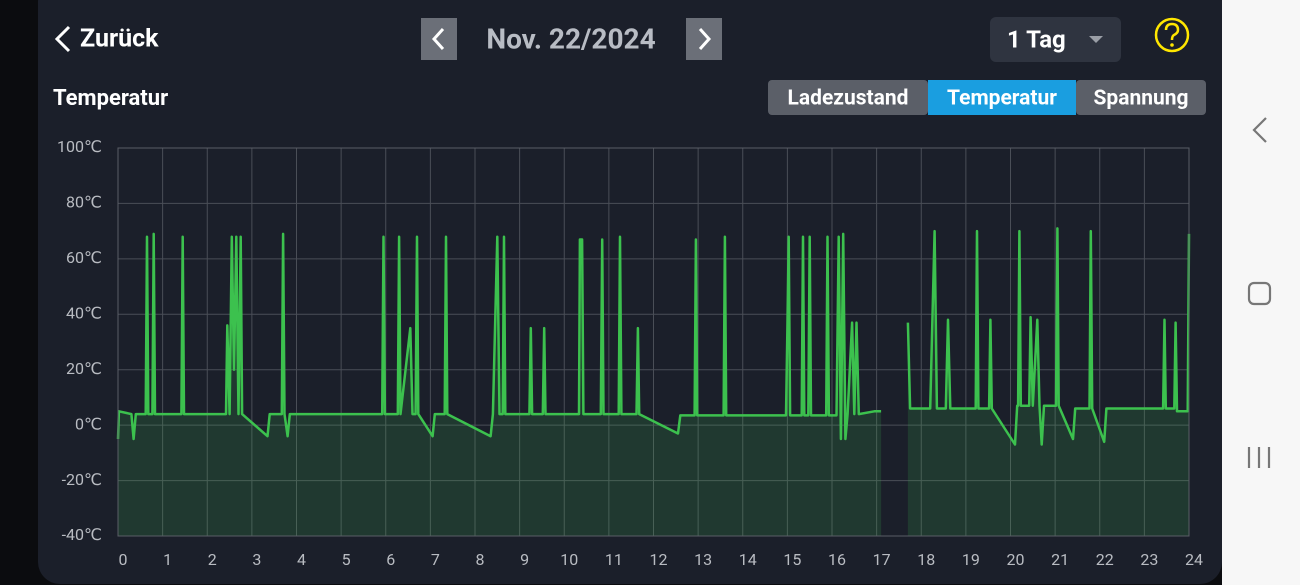 The image size is (1300, 585). I want to click on x-tick-label: 5, so click(346, 559).